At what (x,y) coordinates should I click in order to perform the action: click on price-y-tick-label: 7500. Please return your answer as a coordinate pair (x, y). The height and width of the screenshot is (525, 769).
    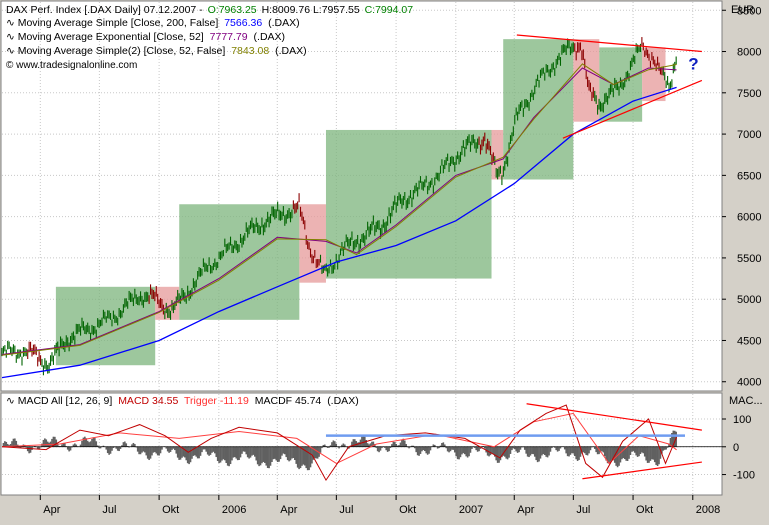
    Looking at the image, I should click on (749, 94).